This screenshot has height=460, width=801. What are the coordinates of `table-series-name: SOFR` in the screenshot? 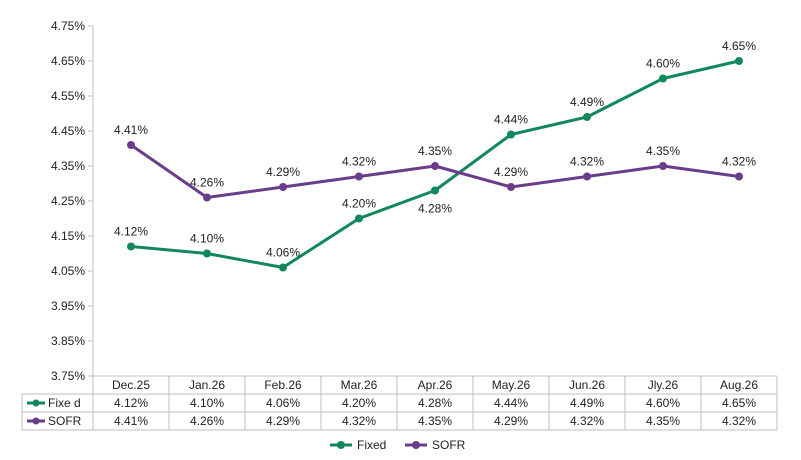 It's located at (65, 421).